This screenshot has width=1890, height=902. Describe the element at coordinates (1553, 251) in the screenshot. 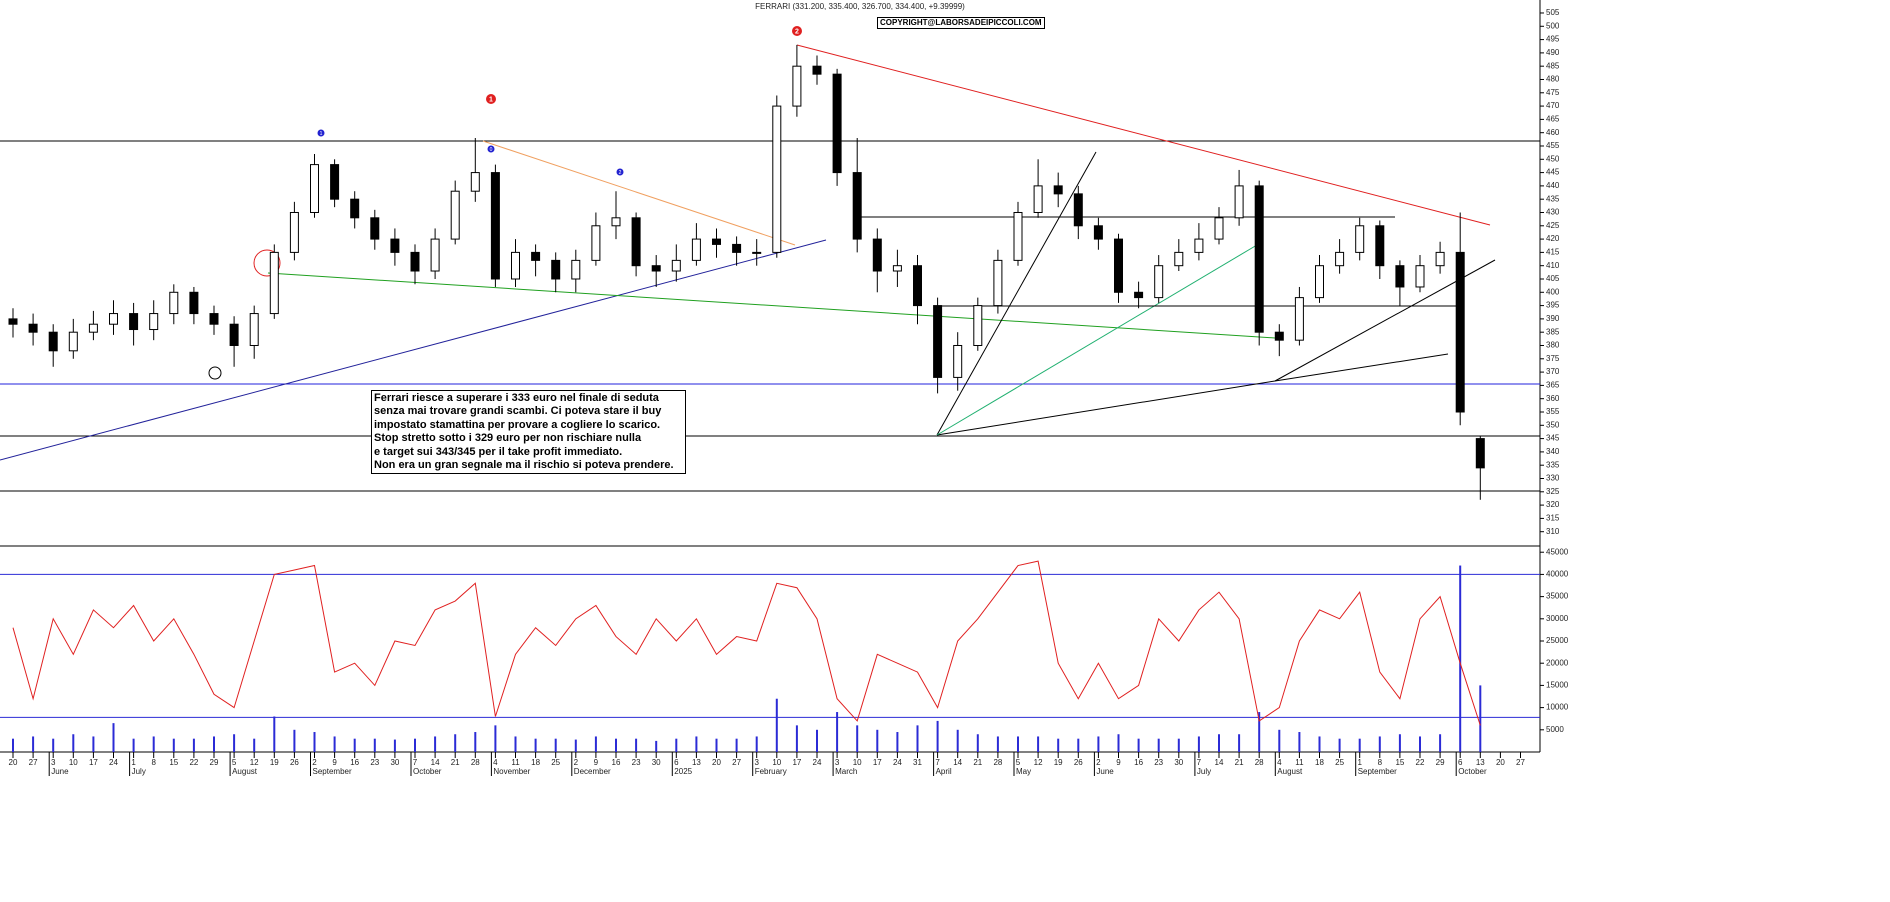

I see `y-tick-label: 415` at that location.